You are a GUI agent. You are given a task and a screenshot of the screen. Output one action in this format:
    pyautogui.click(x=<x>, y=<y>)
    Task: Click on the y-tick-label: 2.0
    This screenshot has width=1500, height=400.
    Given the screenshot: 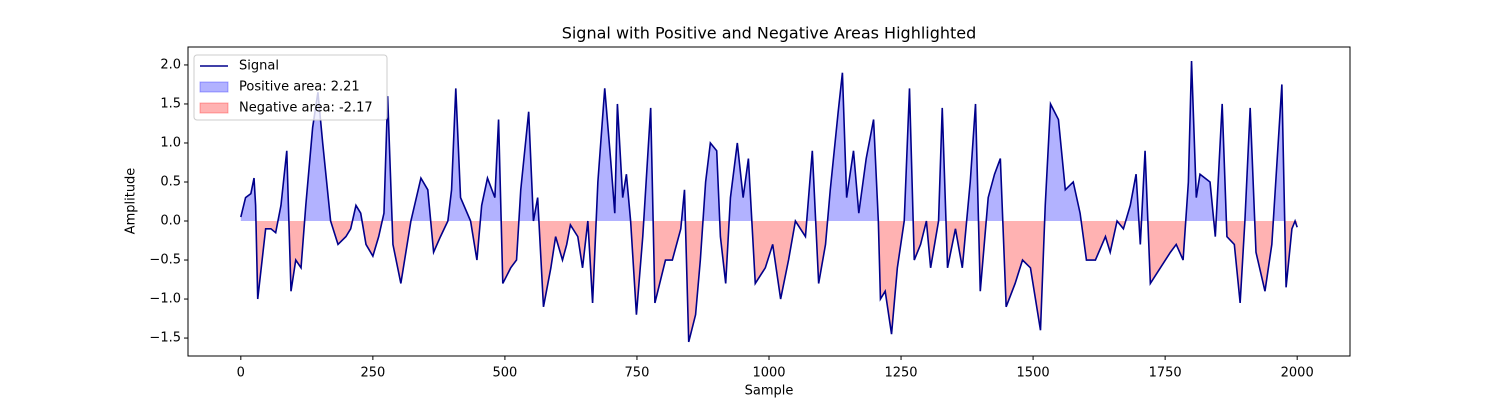 What is the action you would take?
    pyautogui.click(x=170, y=64)
    